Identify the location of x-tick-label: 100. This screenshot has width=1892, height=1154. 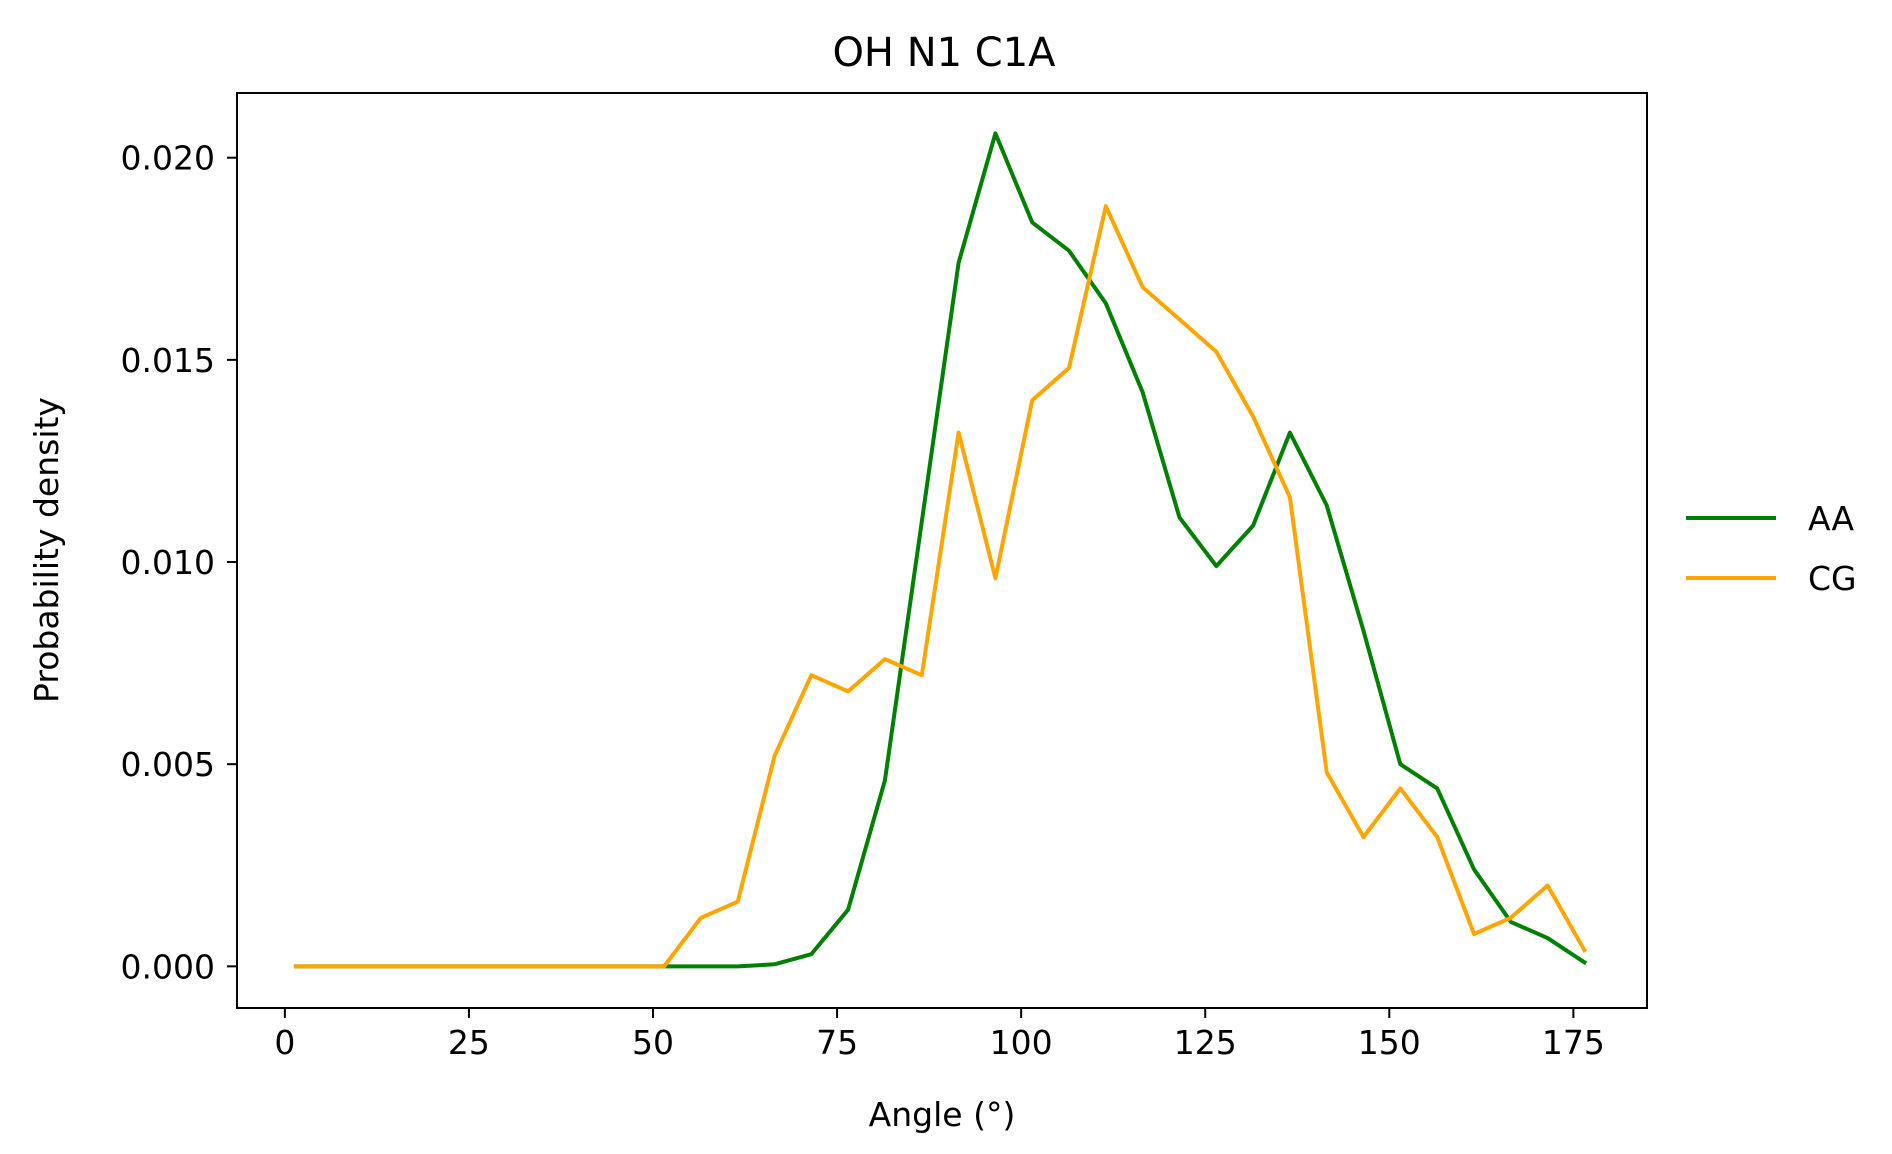
(1021, 1042).